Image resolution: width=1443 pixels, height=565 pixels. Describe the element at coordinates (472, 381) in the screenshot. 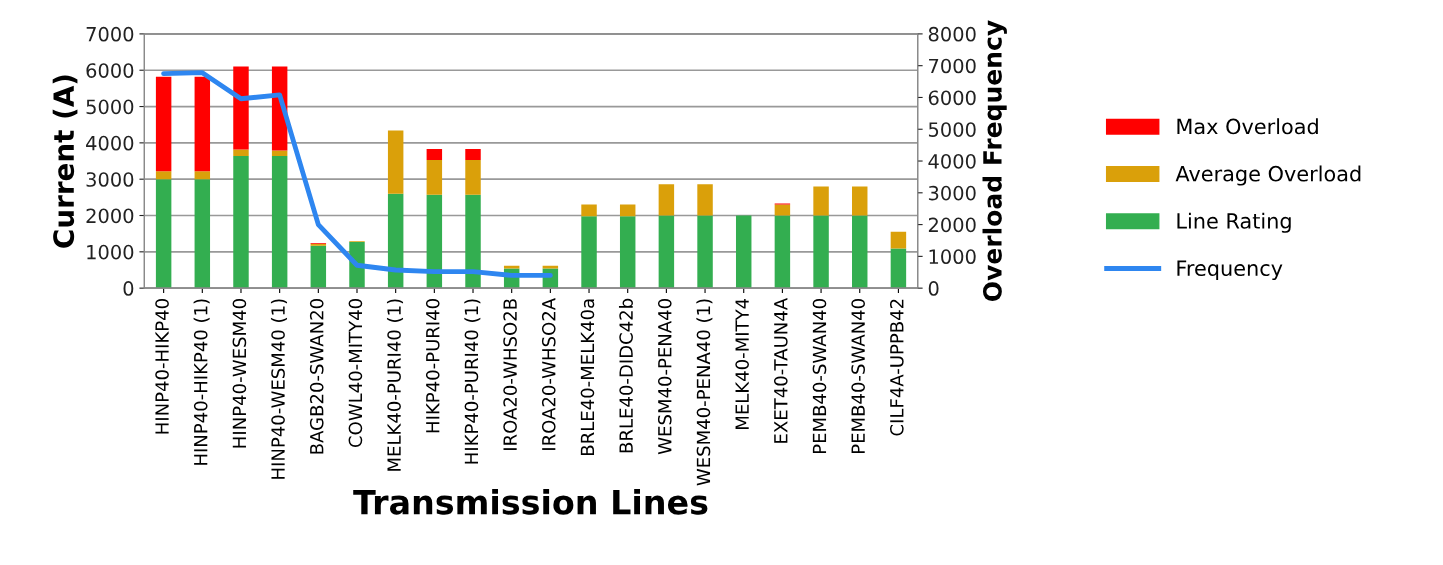

I see `x-tick-label: HIKP40-PURI40 (1)` at that location.